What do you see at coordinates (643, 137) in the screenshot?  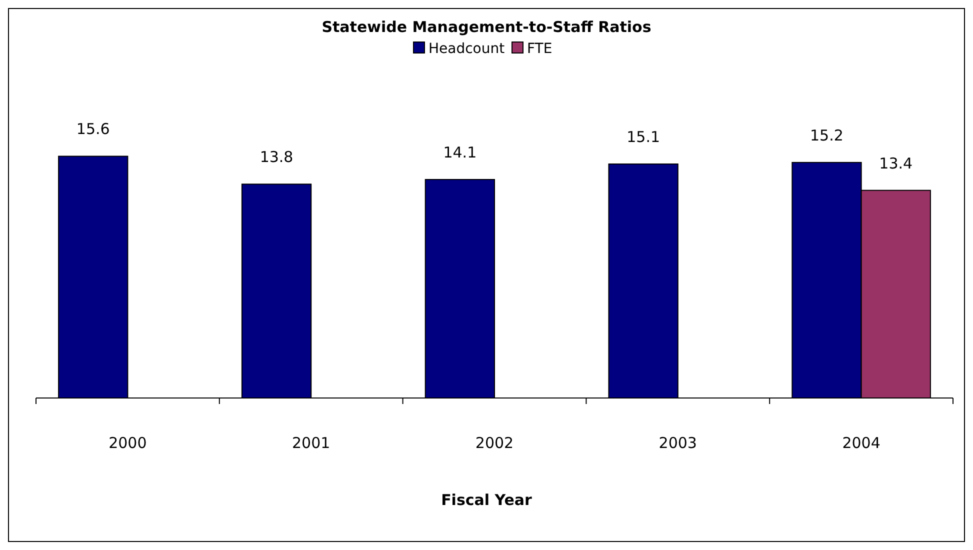 I see `data-label: 15.1` at bounding box center [643, 137].